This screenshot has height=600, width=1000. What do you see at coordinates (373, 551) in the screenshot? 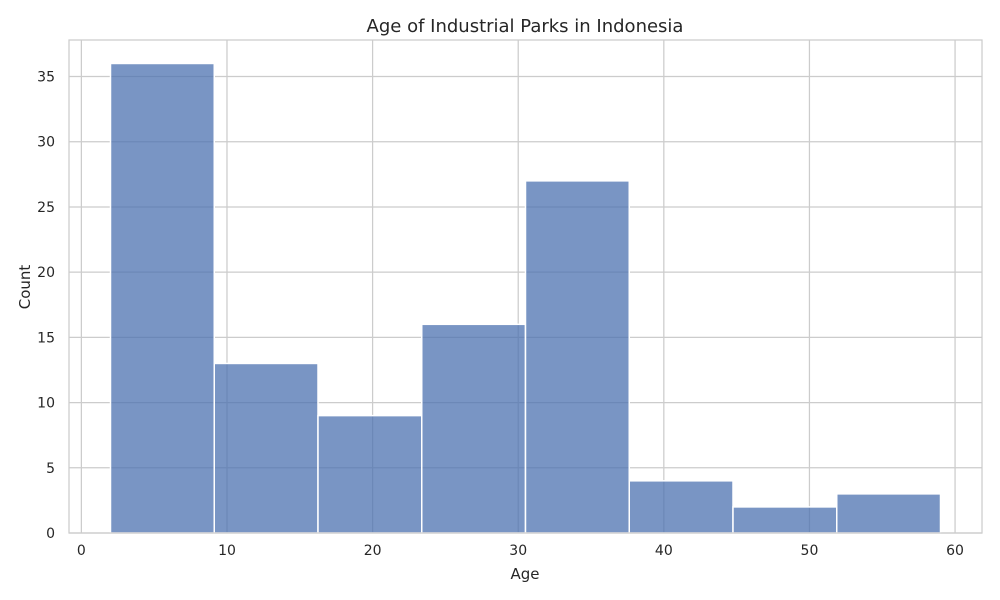
I see `x-tick-label: 20` at bounding box center [373, 551].